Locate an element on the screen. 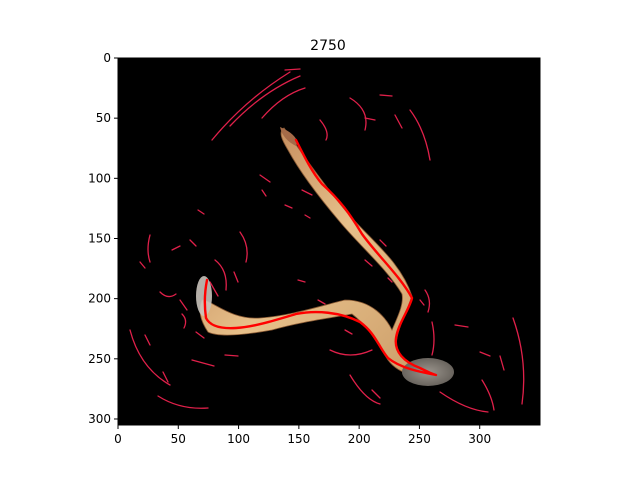 The height and width of the screenshot is (480, 640). x-tick-label: 150 is located at coordinates (298, 439).